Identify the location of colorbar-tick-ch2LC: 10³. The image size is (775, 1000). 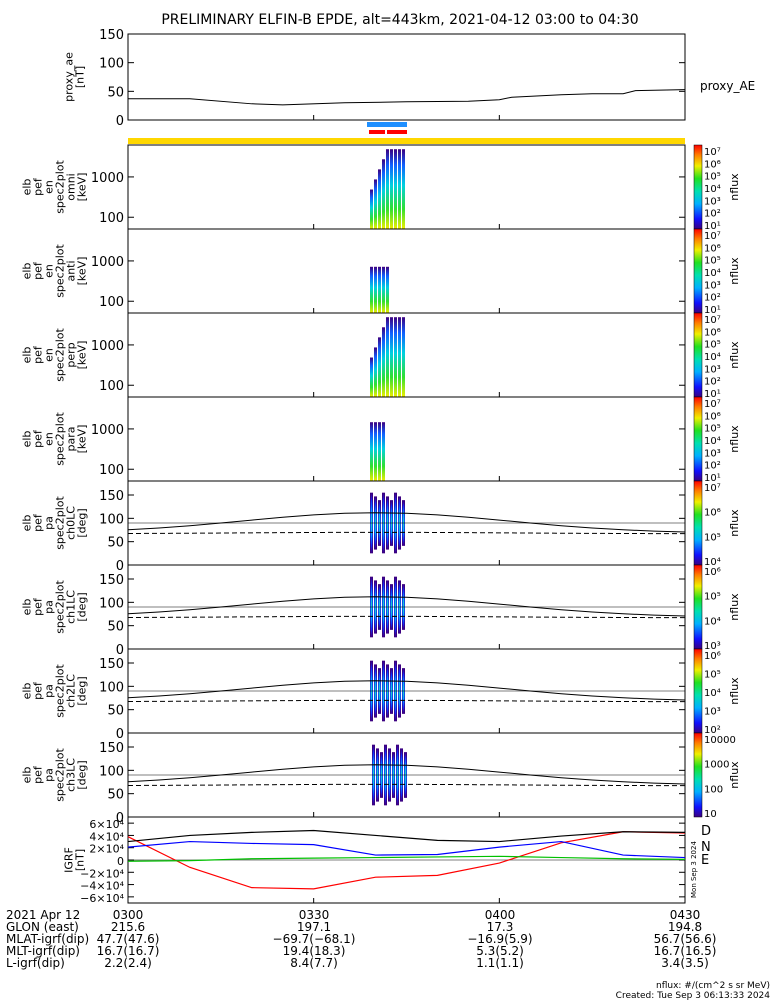
(712, 712).